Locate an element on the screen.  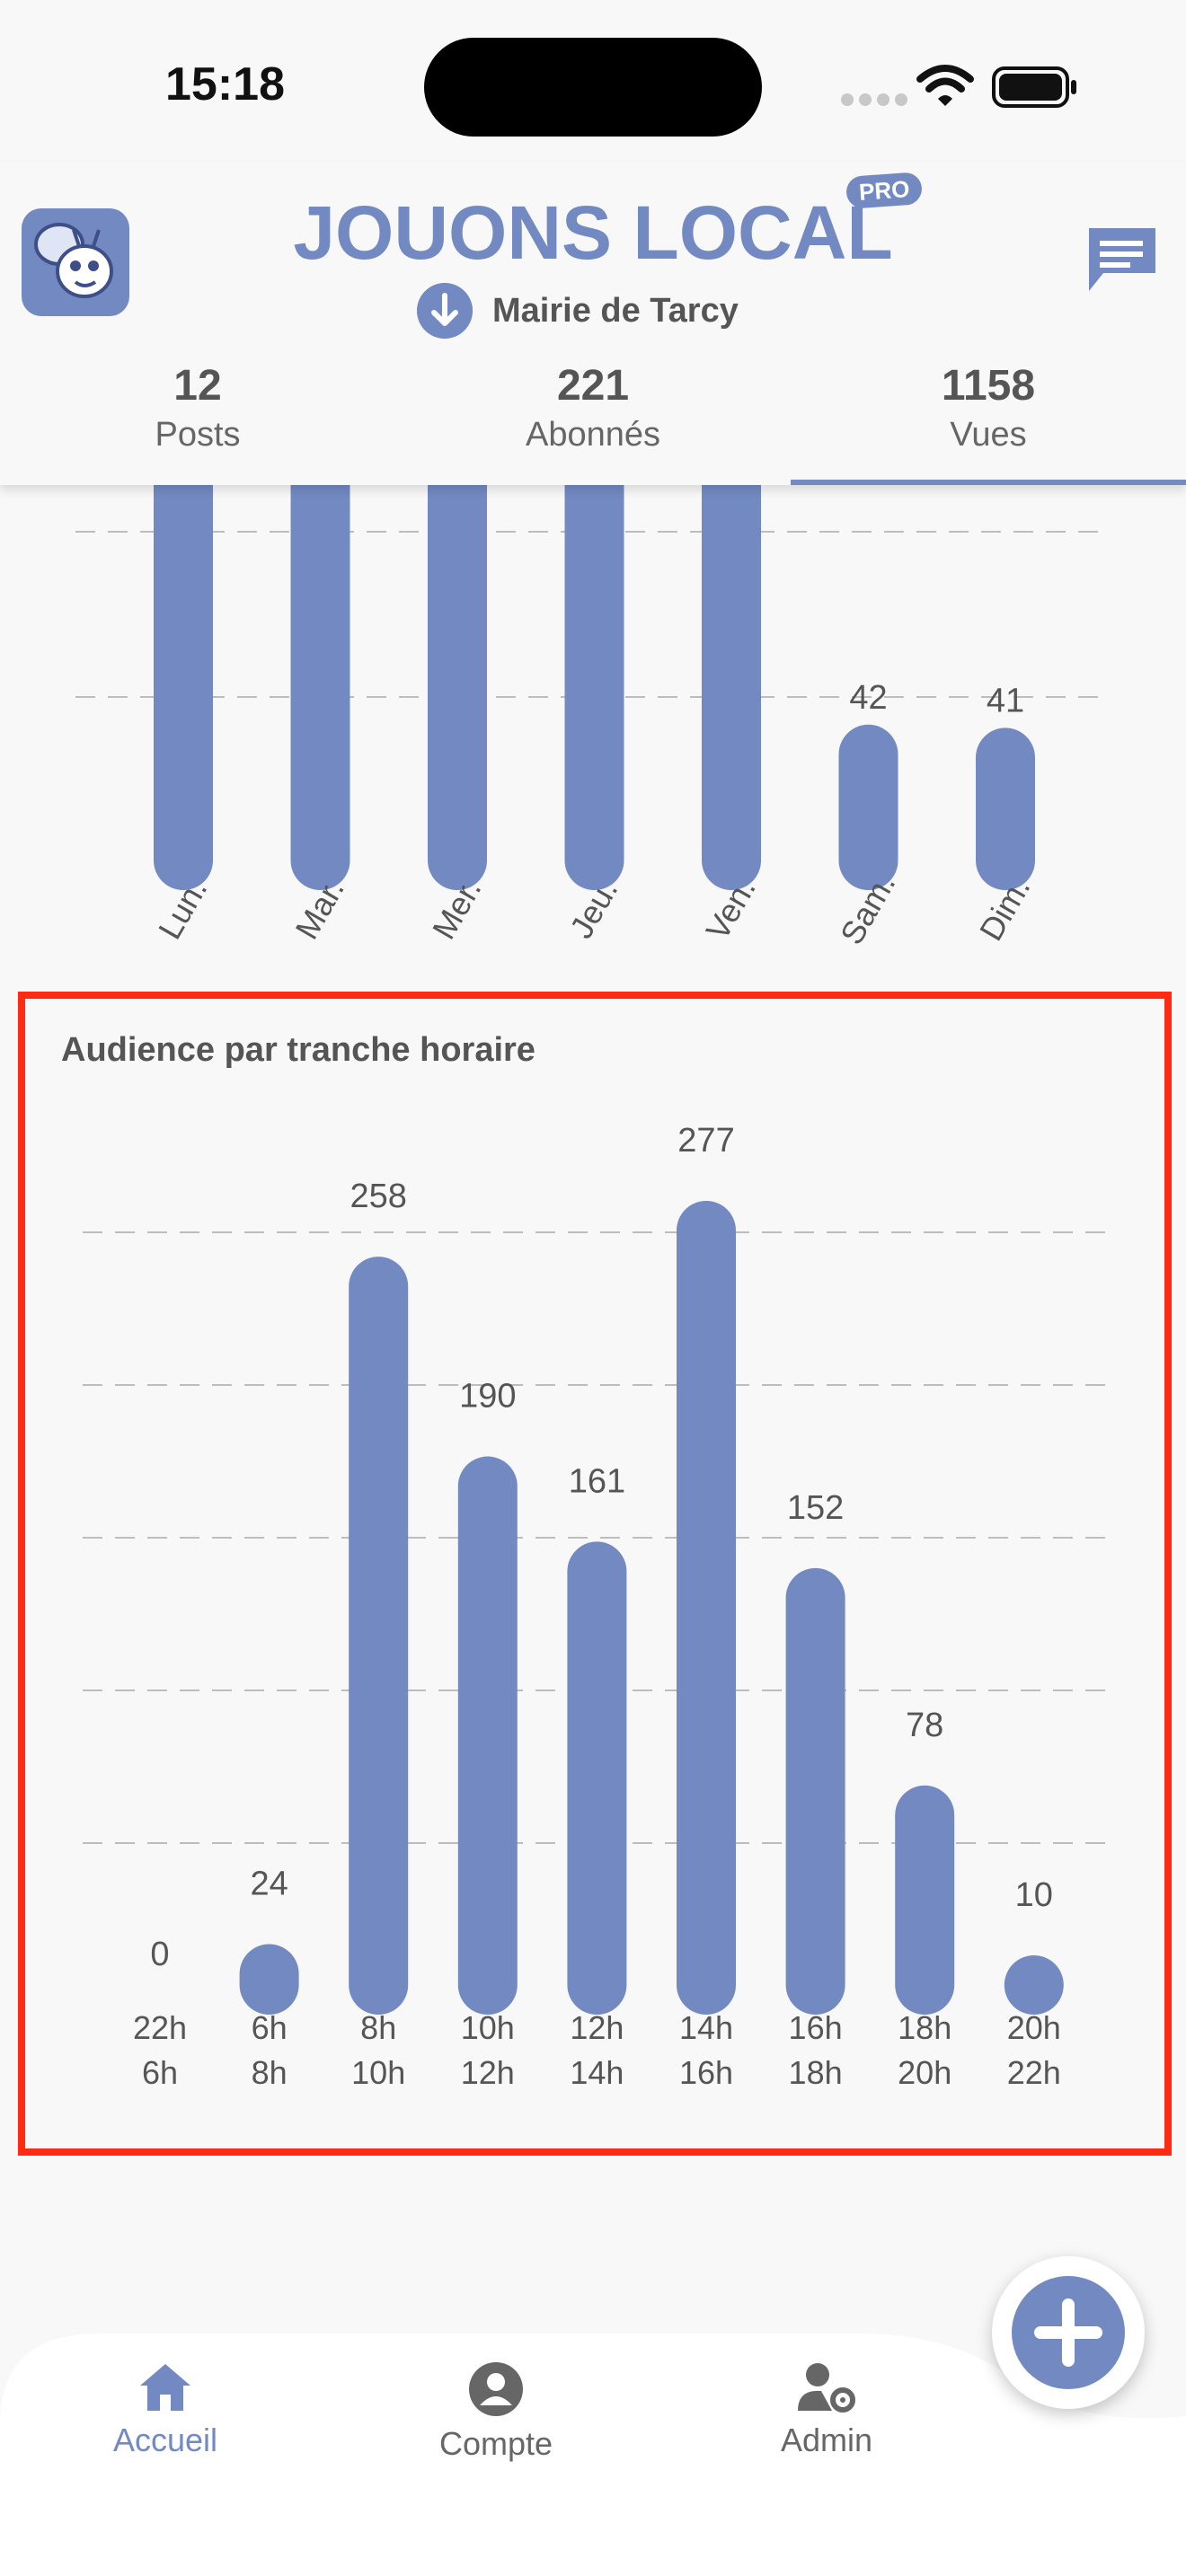
nav-item-admin: Admin is located at coordinates (826, 2409).